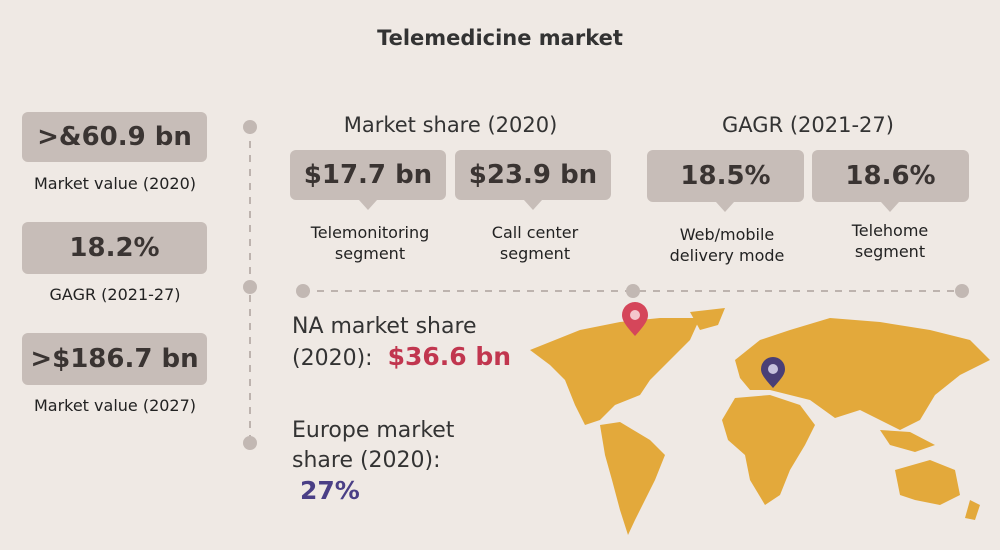 The height and width of the screenshot is (550, 1000). What do you see at coordinates (890, 241) in the screenshot?
I see `item-label: Telehome segment` at bounding box center [890, 241].